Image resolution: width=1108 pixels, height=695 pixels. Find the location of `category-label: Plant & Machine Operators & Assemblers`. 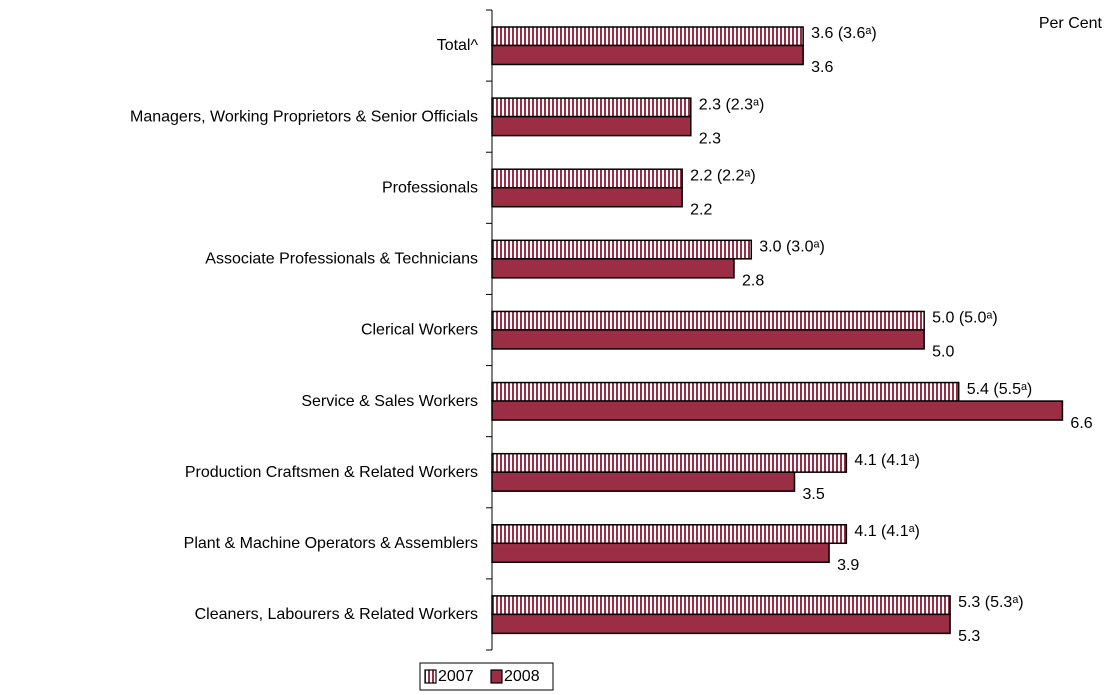

category-label: Plant & Machine Operators & Assemblers is located at coordinates (331, 543).